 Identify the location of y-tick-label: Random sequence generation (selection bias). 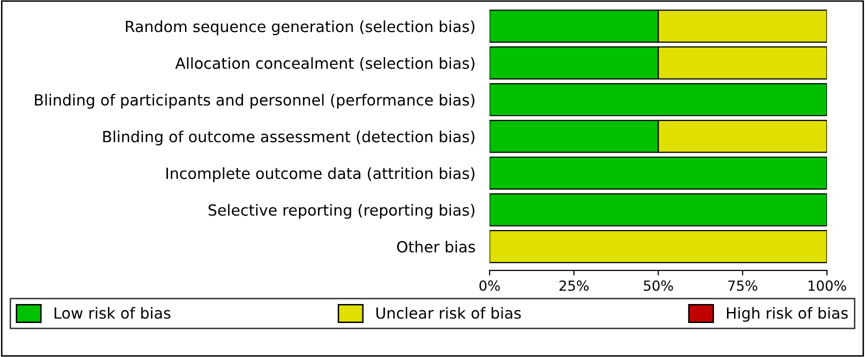
(300, 28).